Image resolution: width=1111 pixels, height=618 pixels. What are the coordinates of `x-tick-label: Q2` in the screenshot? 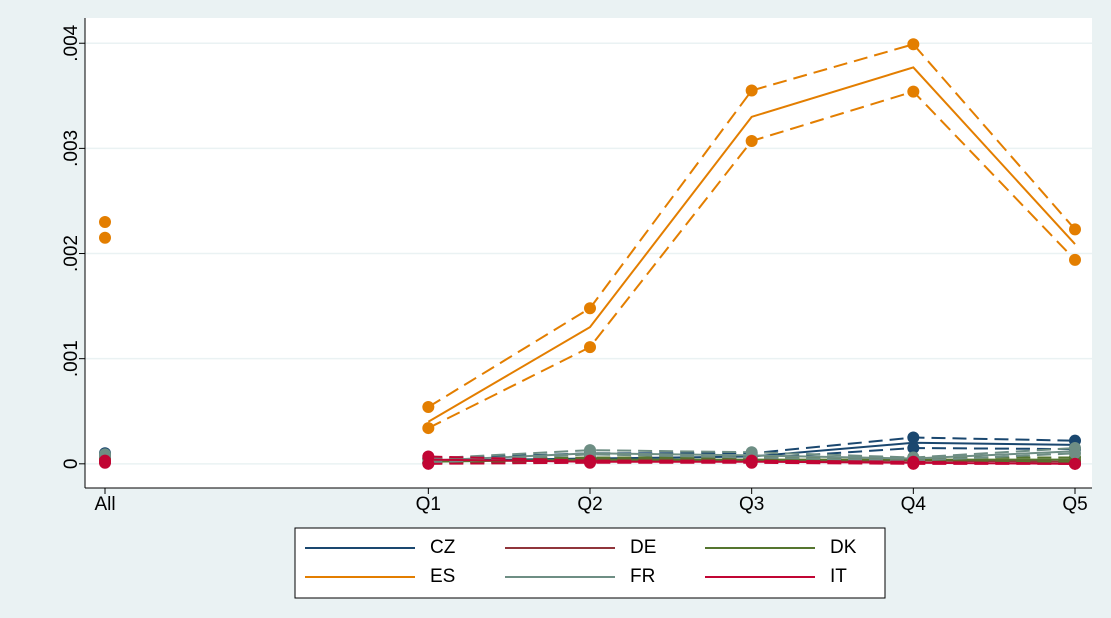 It's located at (589, 504).